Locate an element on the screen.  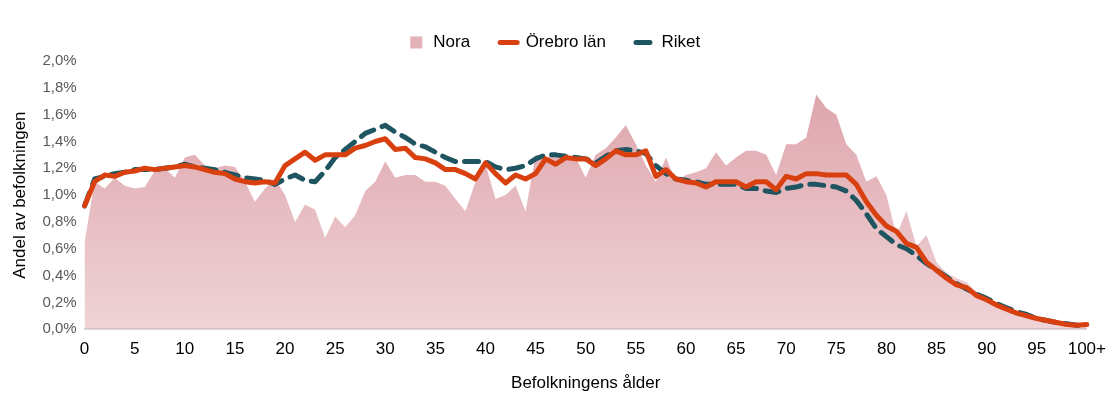
y-tick-label: 0,8% is located at coordinates (59, 221).